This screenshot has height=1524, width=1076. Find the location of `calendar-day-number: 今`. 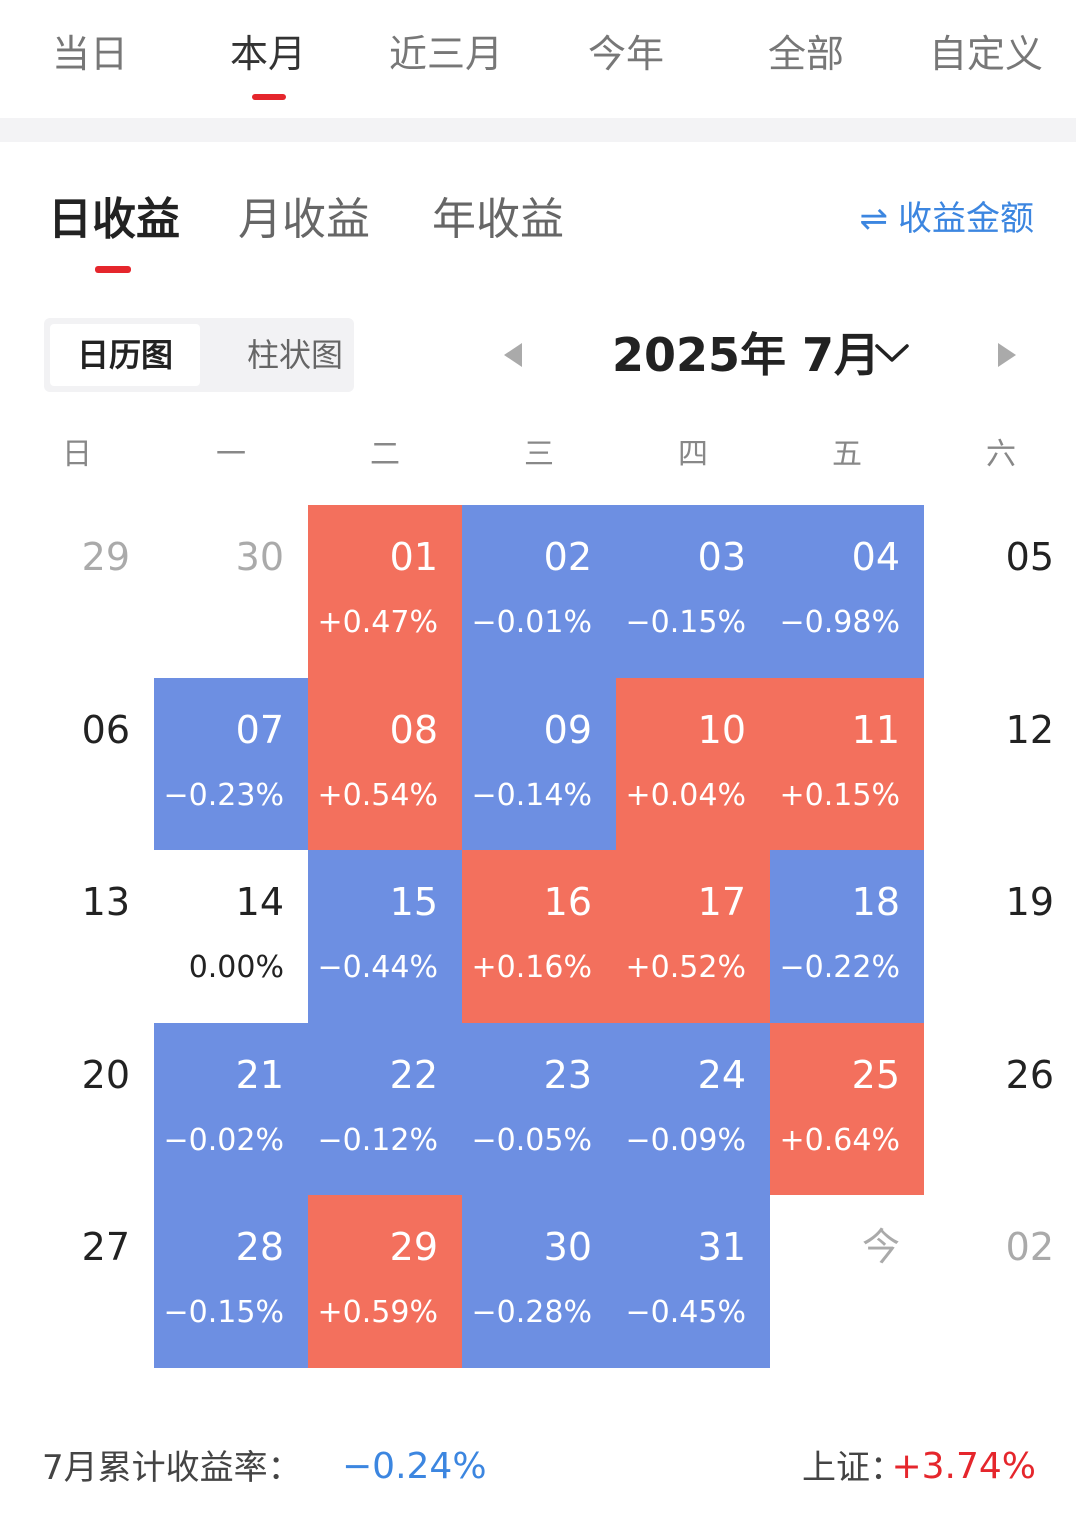

calendar-day-number: 今 is located at coordinates (880, 1247).